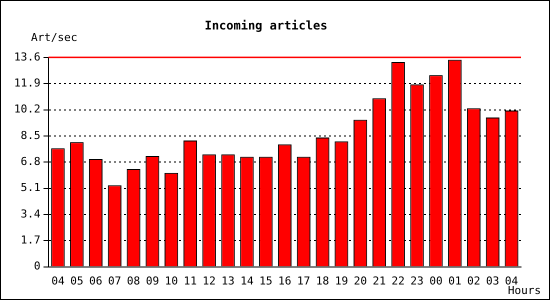 This screenshot has width=550, height=300. What do you see at coordinates (455, 281) in the screenshot?
I see `x-tick-label: 01` at bounding box center [455, 281].